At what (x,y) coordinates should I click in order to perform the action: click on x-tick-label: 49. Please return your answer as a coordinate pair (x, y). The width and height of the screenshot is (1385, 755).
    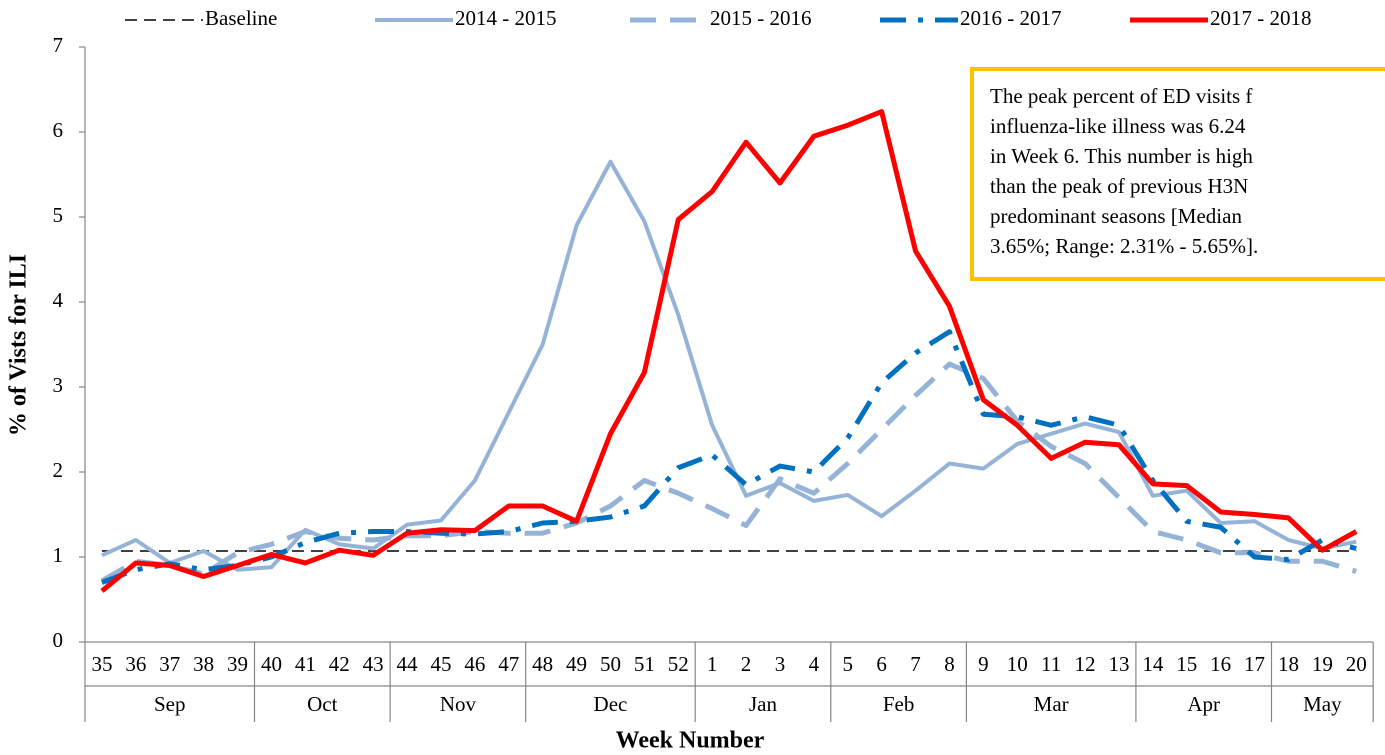
    Looking at the image, I should click on (576, 664).